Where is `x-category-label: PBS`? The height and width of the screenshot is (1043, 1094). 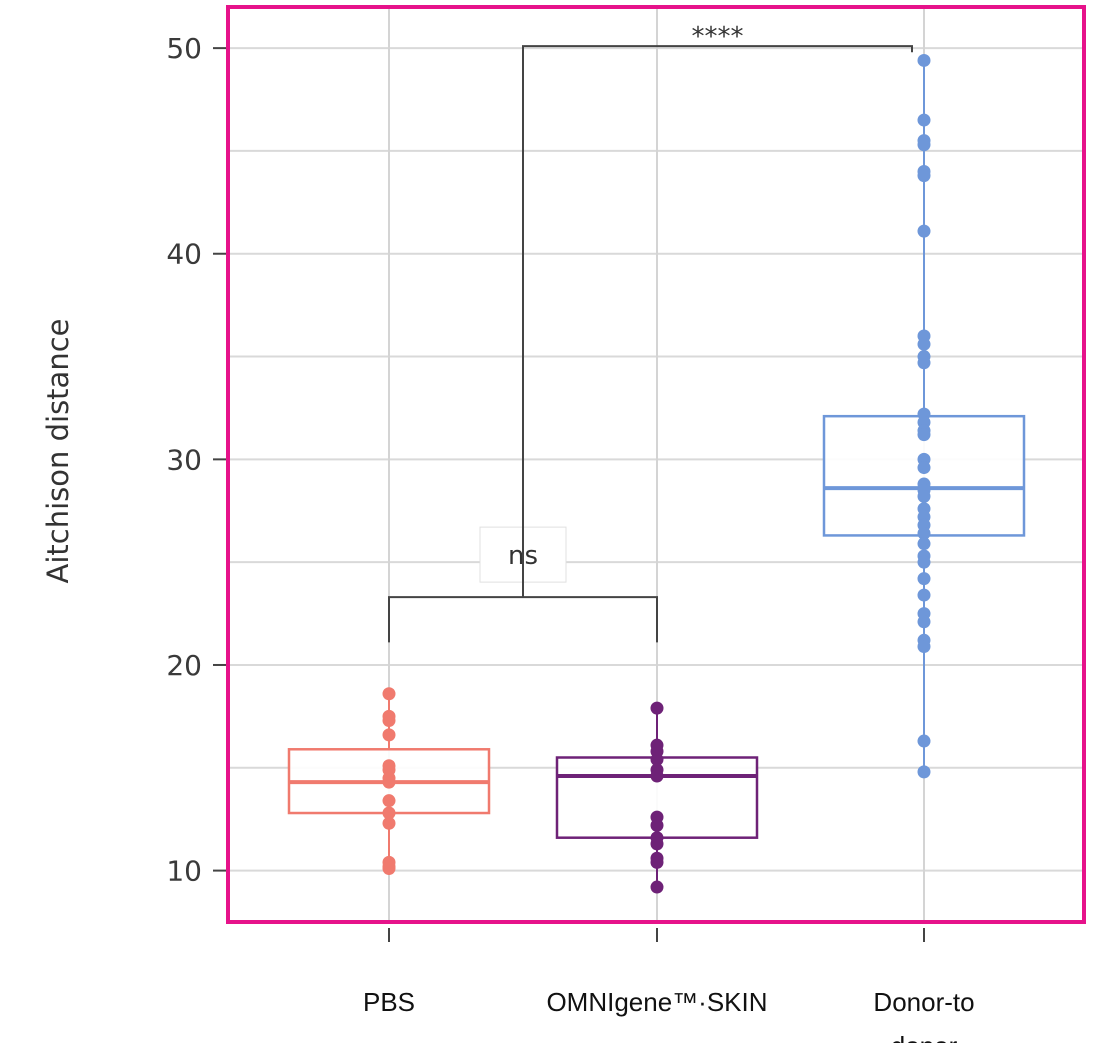 x-category-label: PBS is located at coordinates (389, 1002).